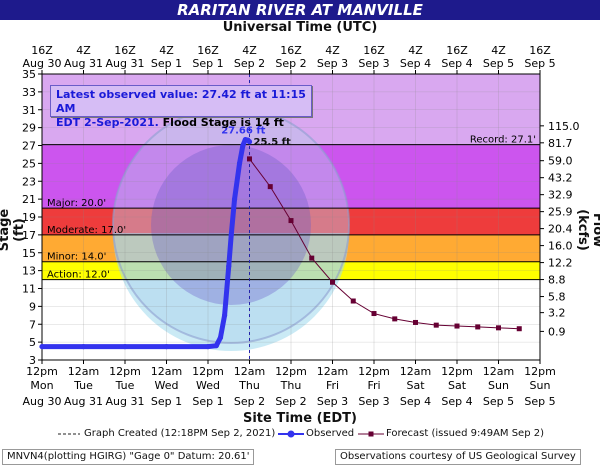 This screenshot has height=465, width=600. What do you see at coordinates (300, 27) in the screenshot?
I see `utc-axis-title: Universal Time (UTC)` at bounding box center [300, 27].